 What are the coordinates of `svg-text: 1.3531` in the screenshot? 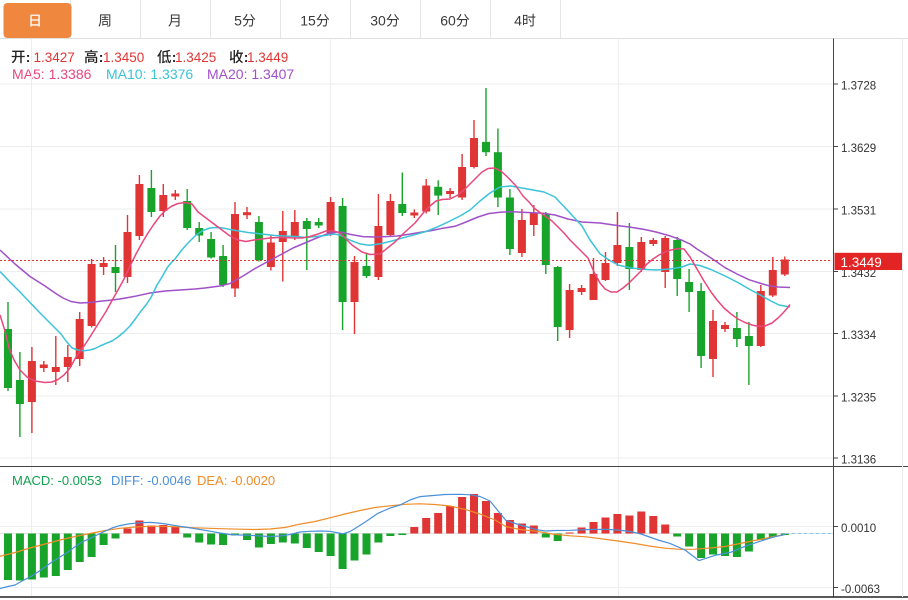 It's located at (858, 212).